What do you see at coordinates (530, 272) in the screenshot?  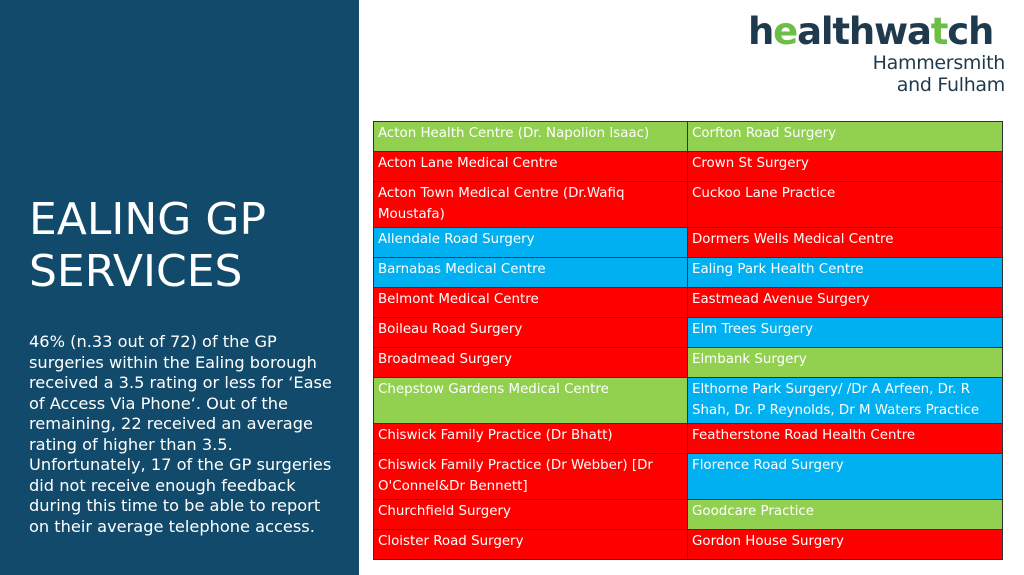 I see `surgery-cell: Barnabas Medical Centre` at bounding box center [530, 272].